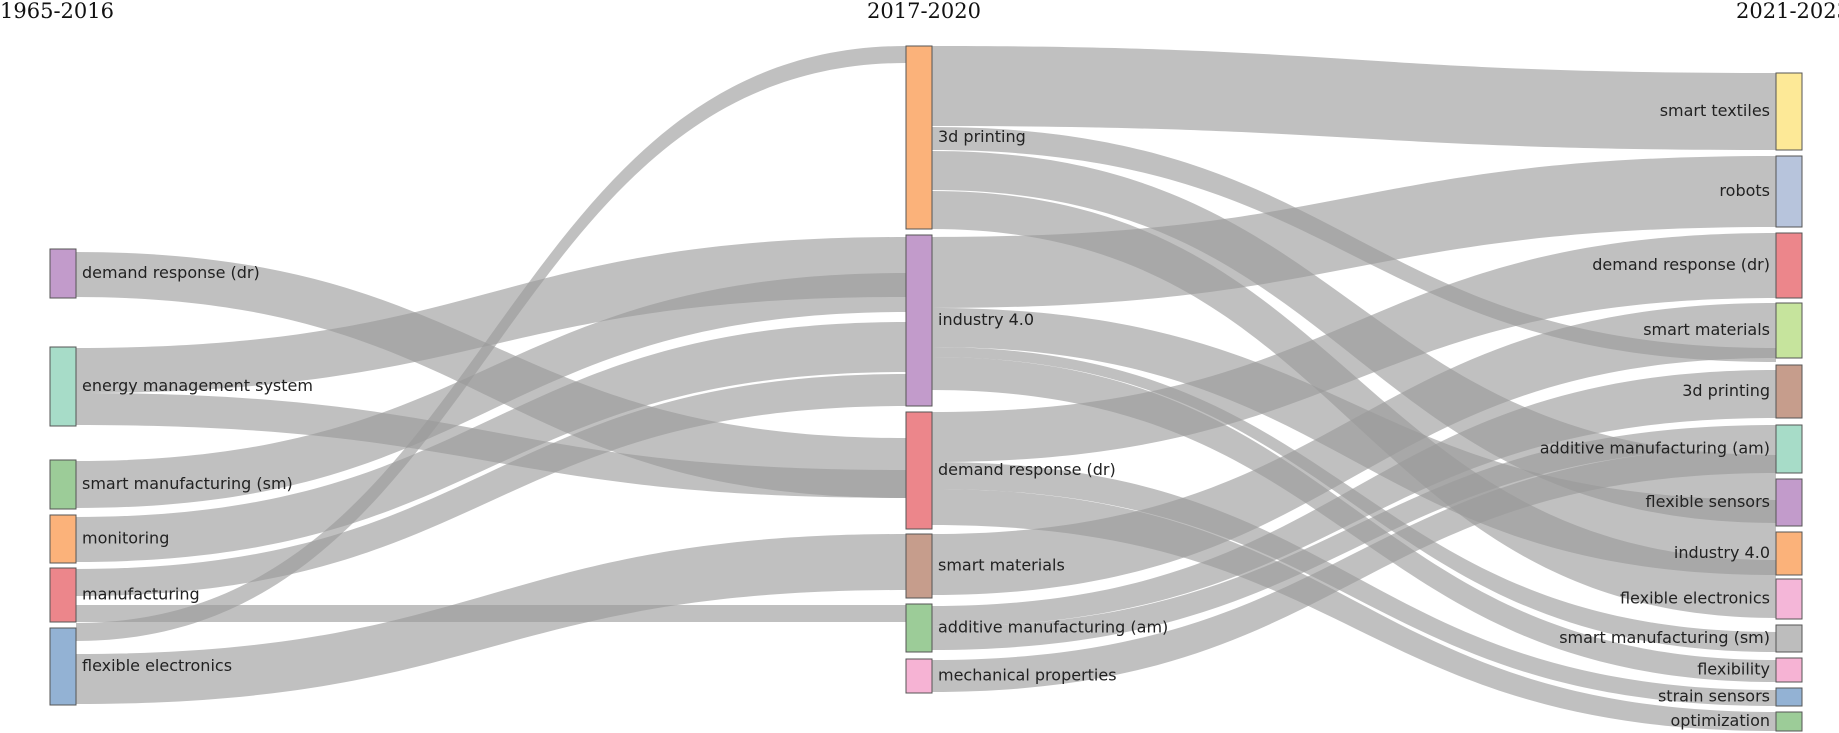 The height and width of the screenshot is (733, 1839). I want to click on node-p1-demand-response: demand response (dr), so click(154, 273).